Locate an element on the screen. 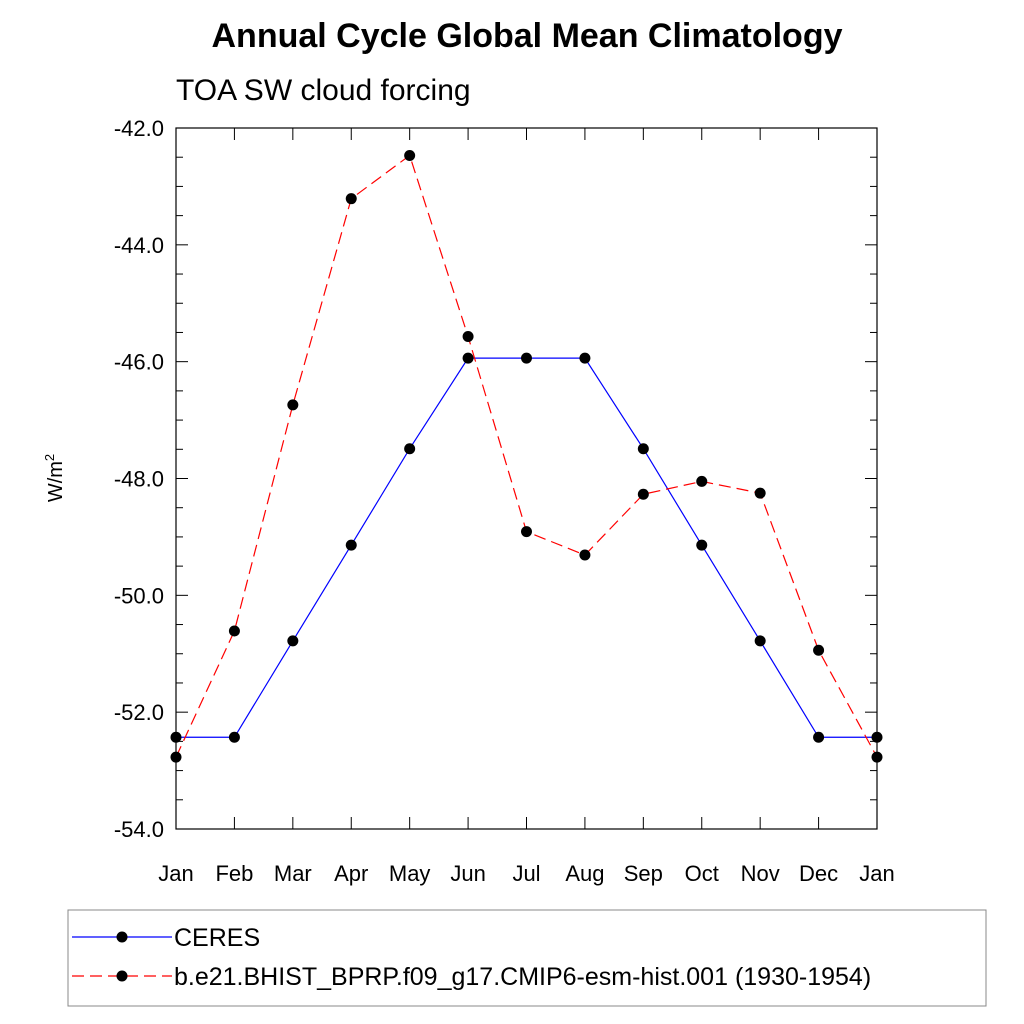 This screenshot has height=1024, width=1024. x-tick-label: Oct is located at coordinates (702, 873).